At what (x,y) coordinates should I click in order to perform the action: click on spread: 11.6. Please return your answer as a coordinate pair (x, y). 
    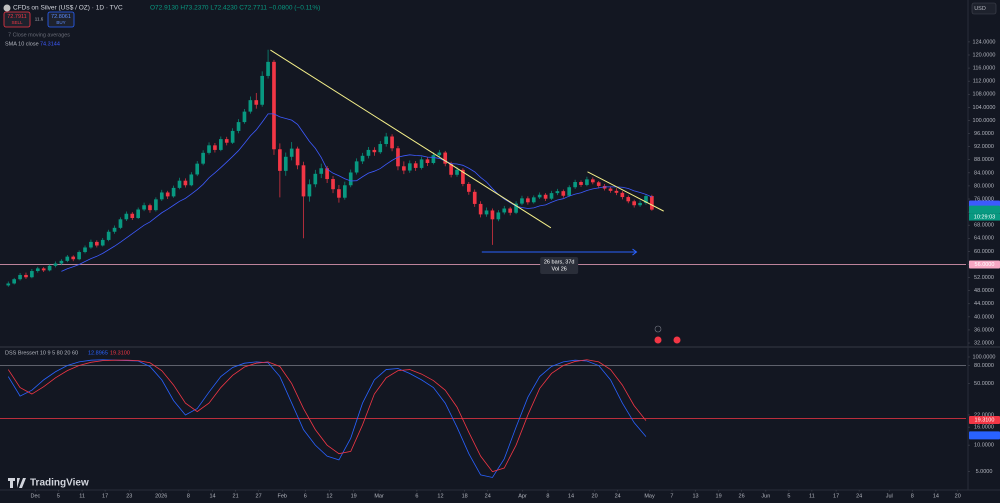
    Looking at the image, I should click on (39, 19).